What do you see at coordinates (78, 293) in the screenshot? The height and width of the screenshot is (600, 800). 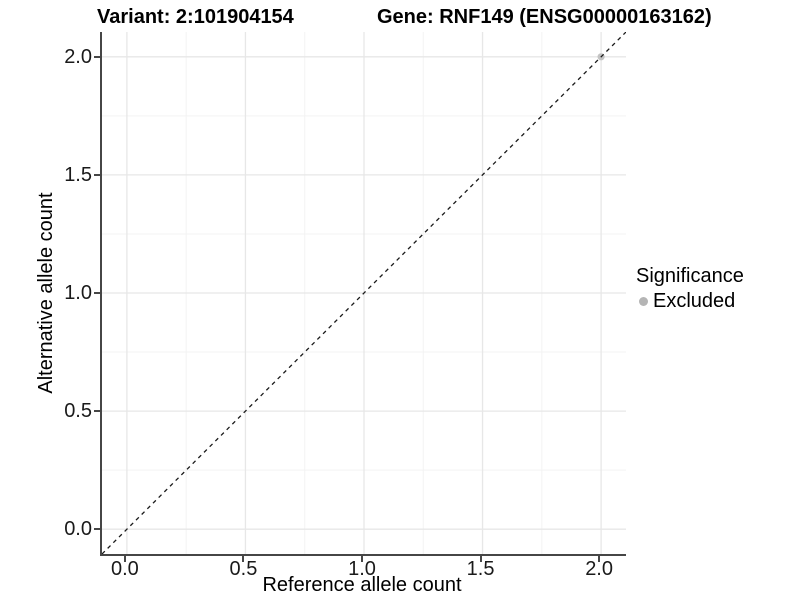 I see `y-tick-label: 1.0` at bounding box center [78, 293].